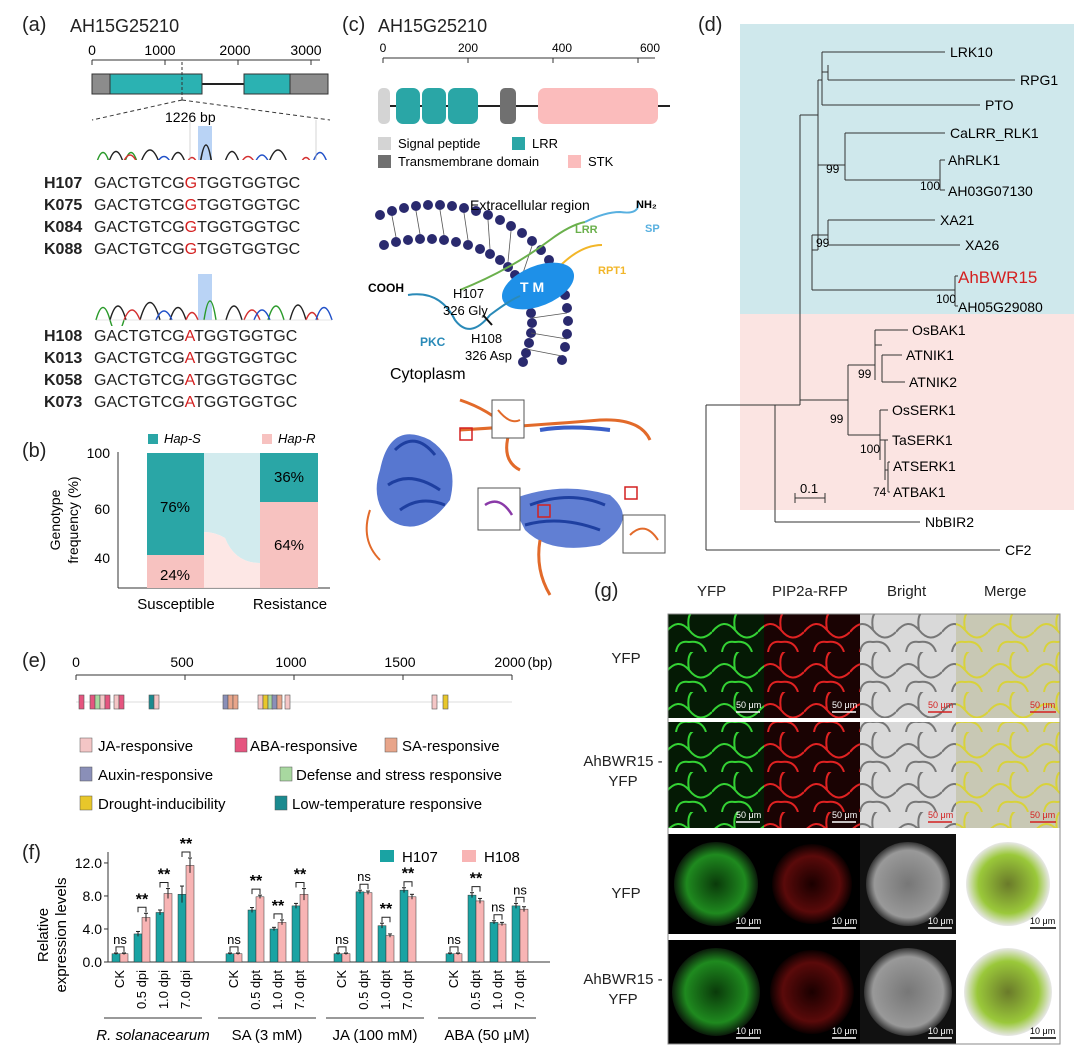 Image resolution: width=1080 pixels, height=1060 pixels. Describe the element at coordinates (586, 230) in the screenshot. I see `lrr-label: LRR` at that location.